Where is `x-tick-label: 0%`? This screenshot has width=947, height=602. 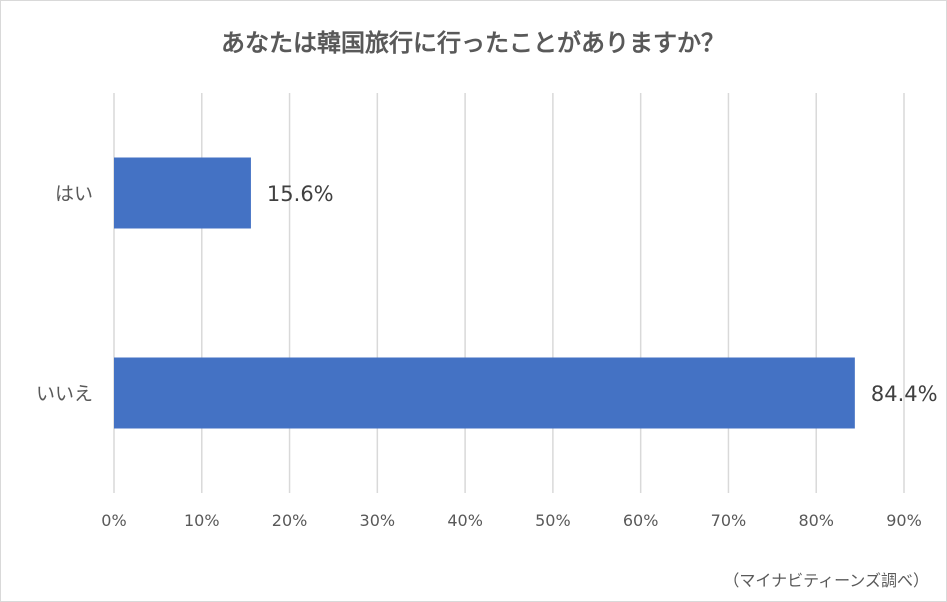
x-tick-label: 0% is located at coordinates (113, 520).